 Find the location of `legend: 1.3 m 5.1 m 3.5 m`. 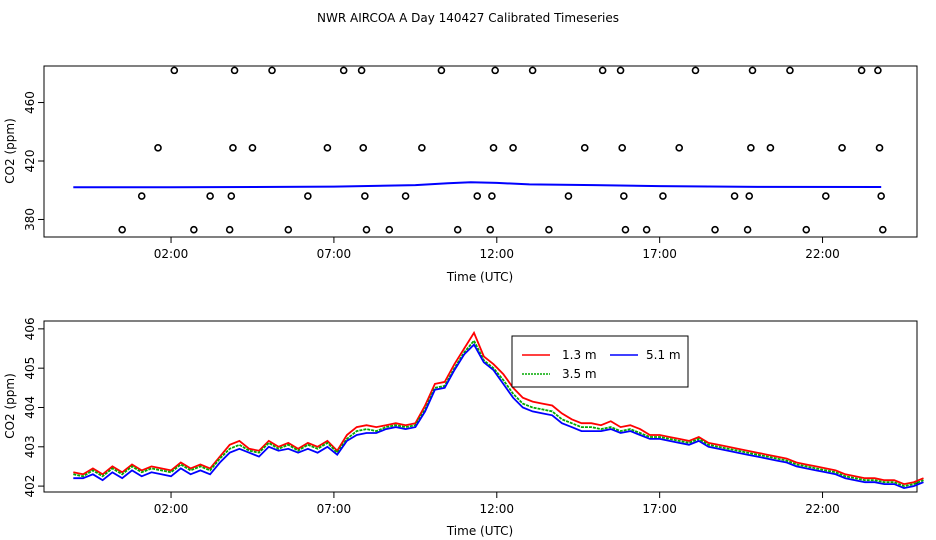

legend: 1.3 m 5.1 m 3.5 m is located at coordinates (600, 361).